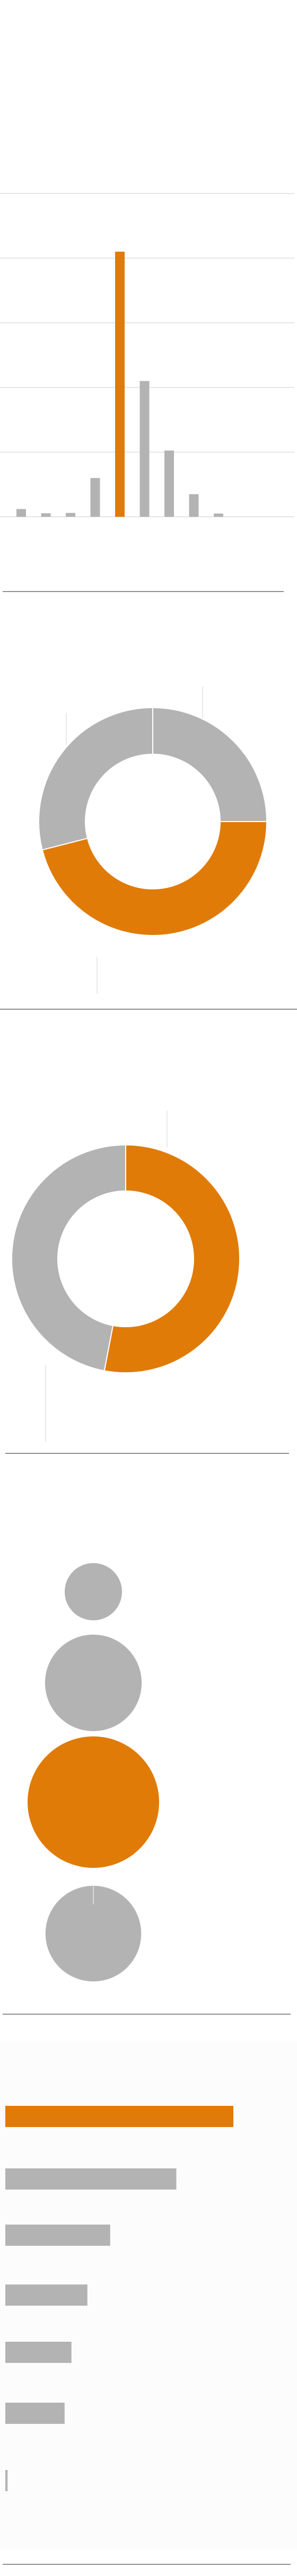 Image resolution: width=297 pixels, height=2576 pixels. I want to click on donut-chart-three-slices, so click(153, 840).